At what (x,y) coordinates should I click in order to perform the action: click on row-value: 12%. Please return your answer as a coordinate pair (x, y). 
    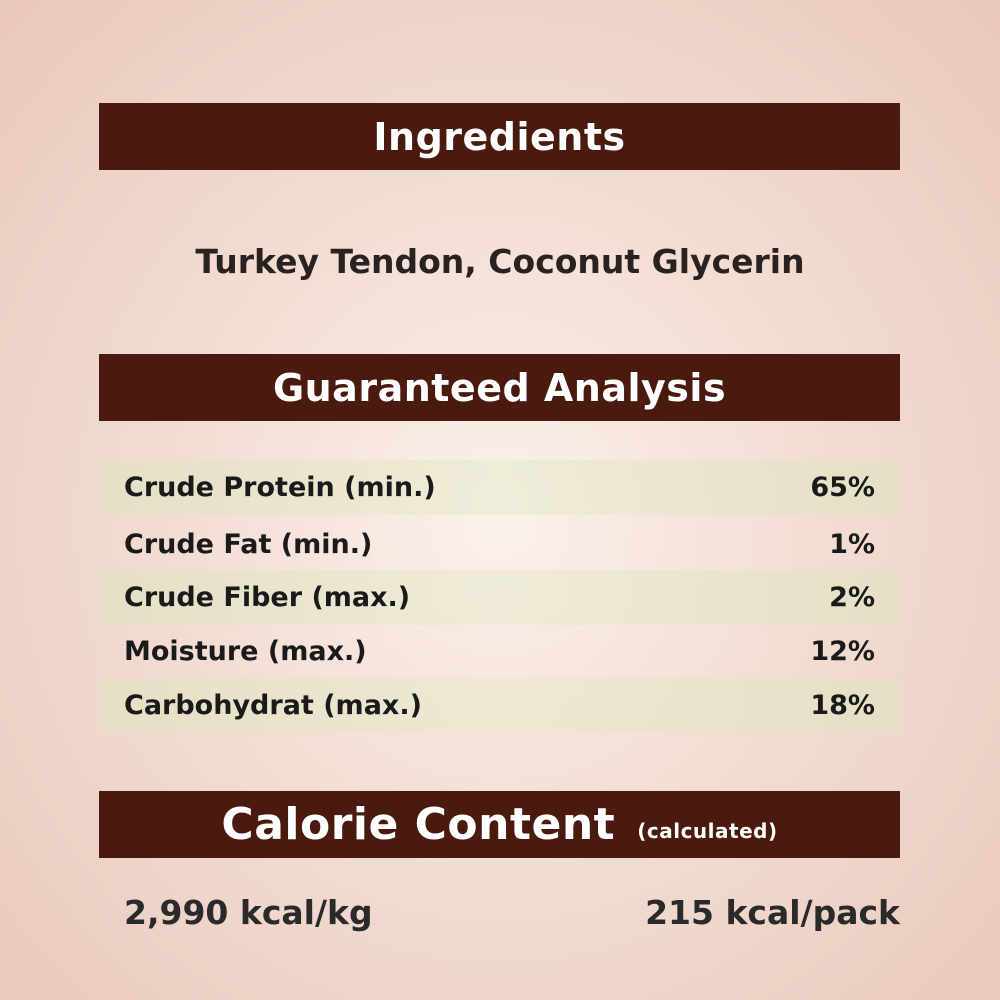
    Looking at the image, I should click on (842, 651).